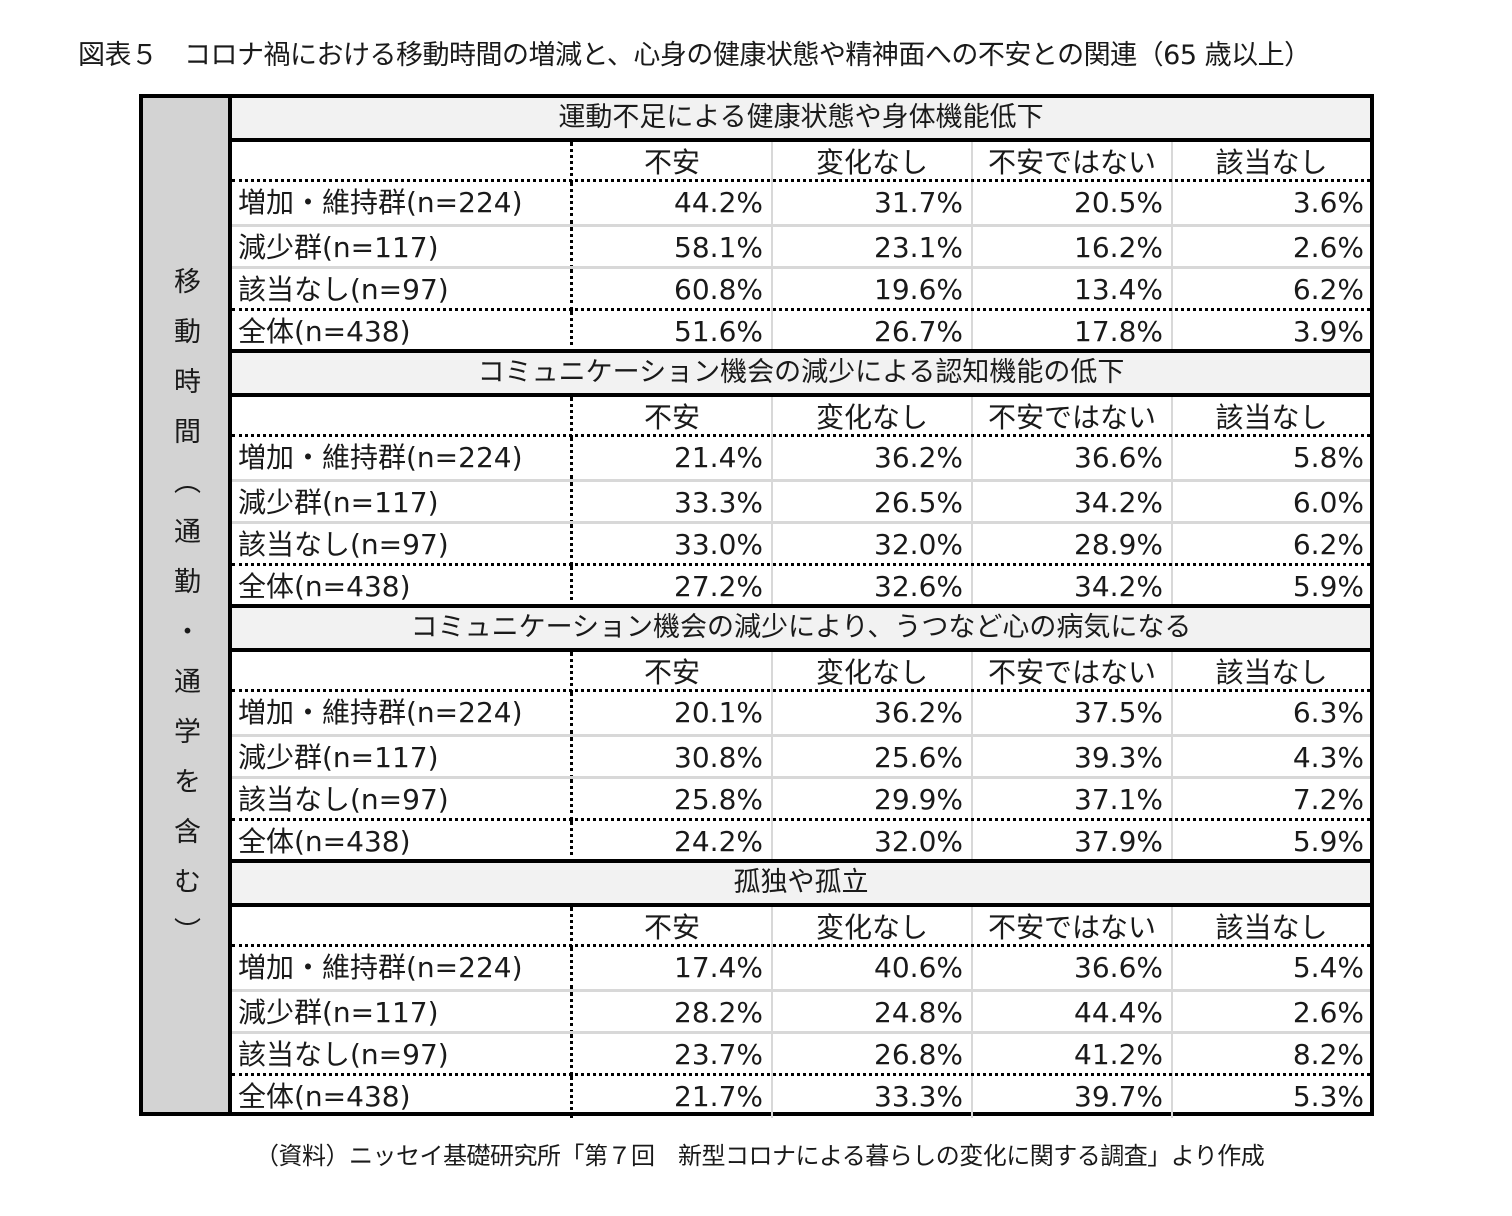  What do you see at coordinates (801, 883) in the screenshot?
I see `section-title: 孤独や孤立` at bounding box center [801, 883].